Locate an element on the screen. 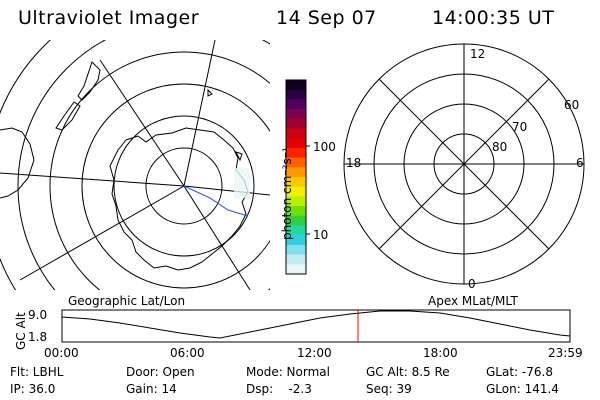 The width and height of the screenshot is (600, 400). colorbar-tick-100: 100 is located at coordinates (324, 147).